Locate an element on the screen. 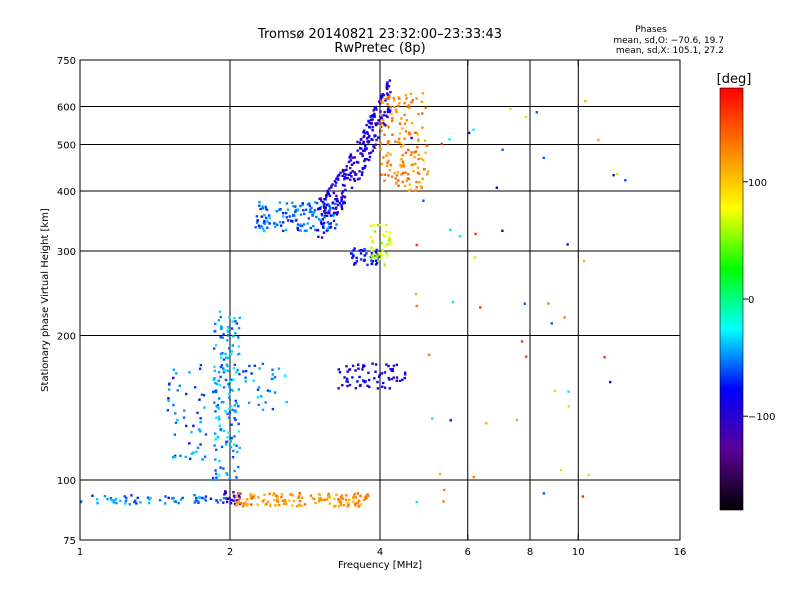  x-tick-label: 2 is located at coordinates (230, 552).